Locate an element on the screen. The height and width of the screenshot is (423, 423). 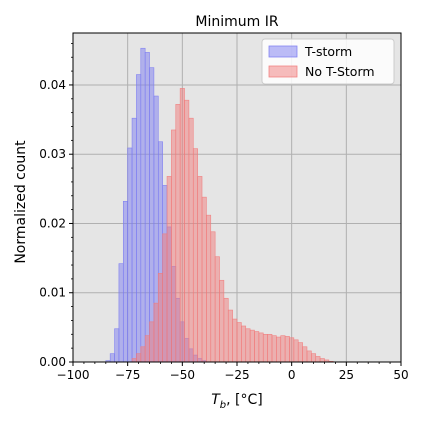
y-tick-label: 0.02 is located at coordinates (52, 223).